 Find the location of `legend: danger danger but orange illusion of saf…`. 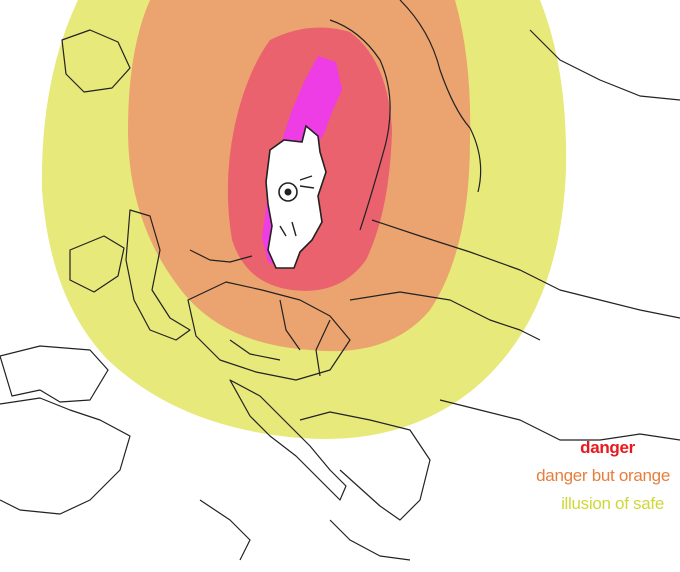

legend: danger danger but orange illusion of saf… is located at coordinates (540, 476).